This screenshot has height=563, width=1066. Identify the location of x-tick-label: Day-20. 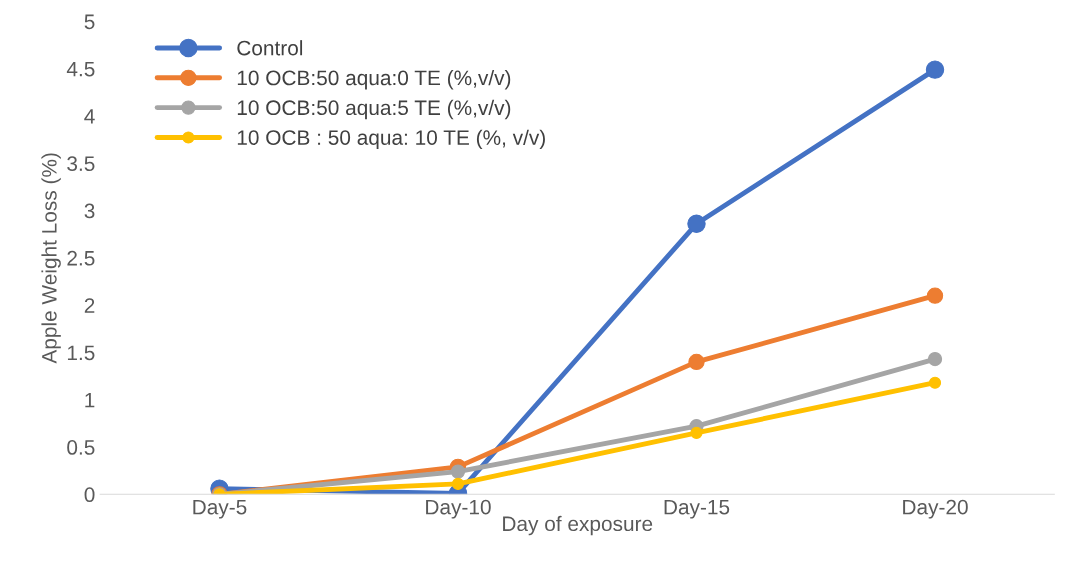
(935, 509).